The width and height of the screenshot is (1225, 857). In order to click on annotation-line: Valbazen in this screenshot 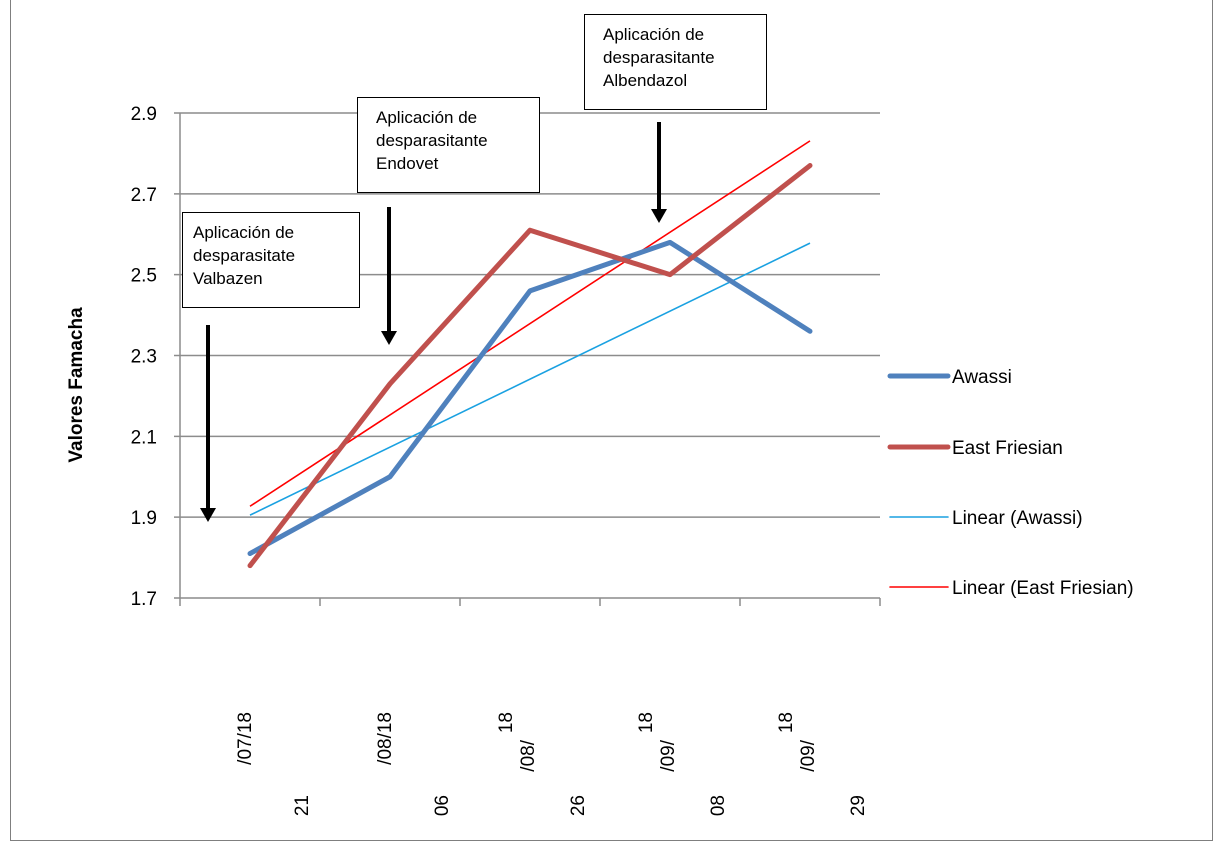, I will do `click(228, 278)`.